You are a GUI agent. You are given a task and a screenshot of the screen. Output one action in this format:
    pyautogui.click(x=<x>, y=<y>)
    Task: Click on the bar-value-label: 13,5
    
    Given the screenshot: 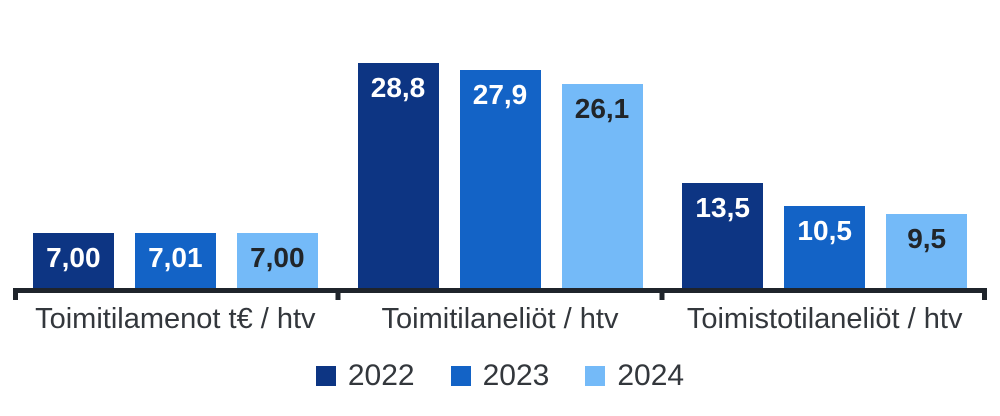 What is the action you would take?
    pyautogui.click(x=722, y=207)
    